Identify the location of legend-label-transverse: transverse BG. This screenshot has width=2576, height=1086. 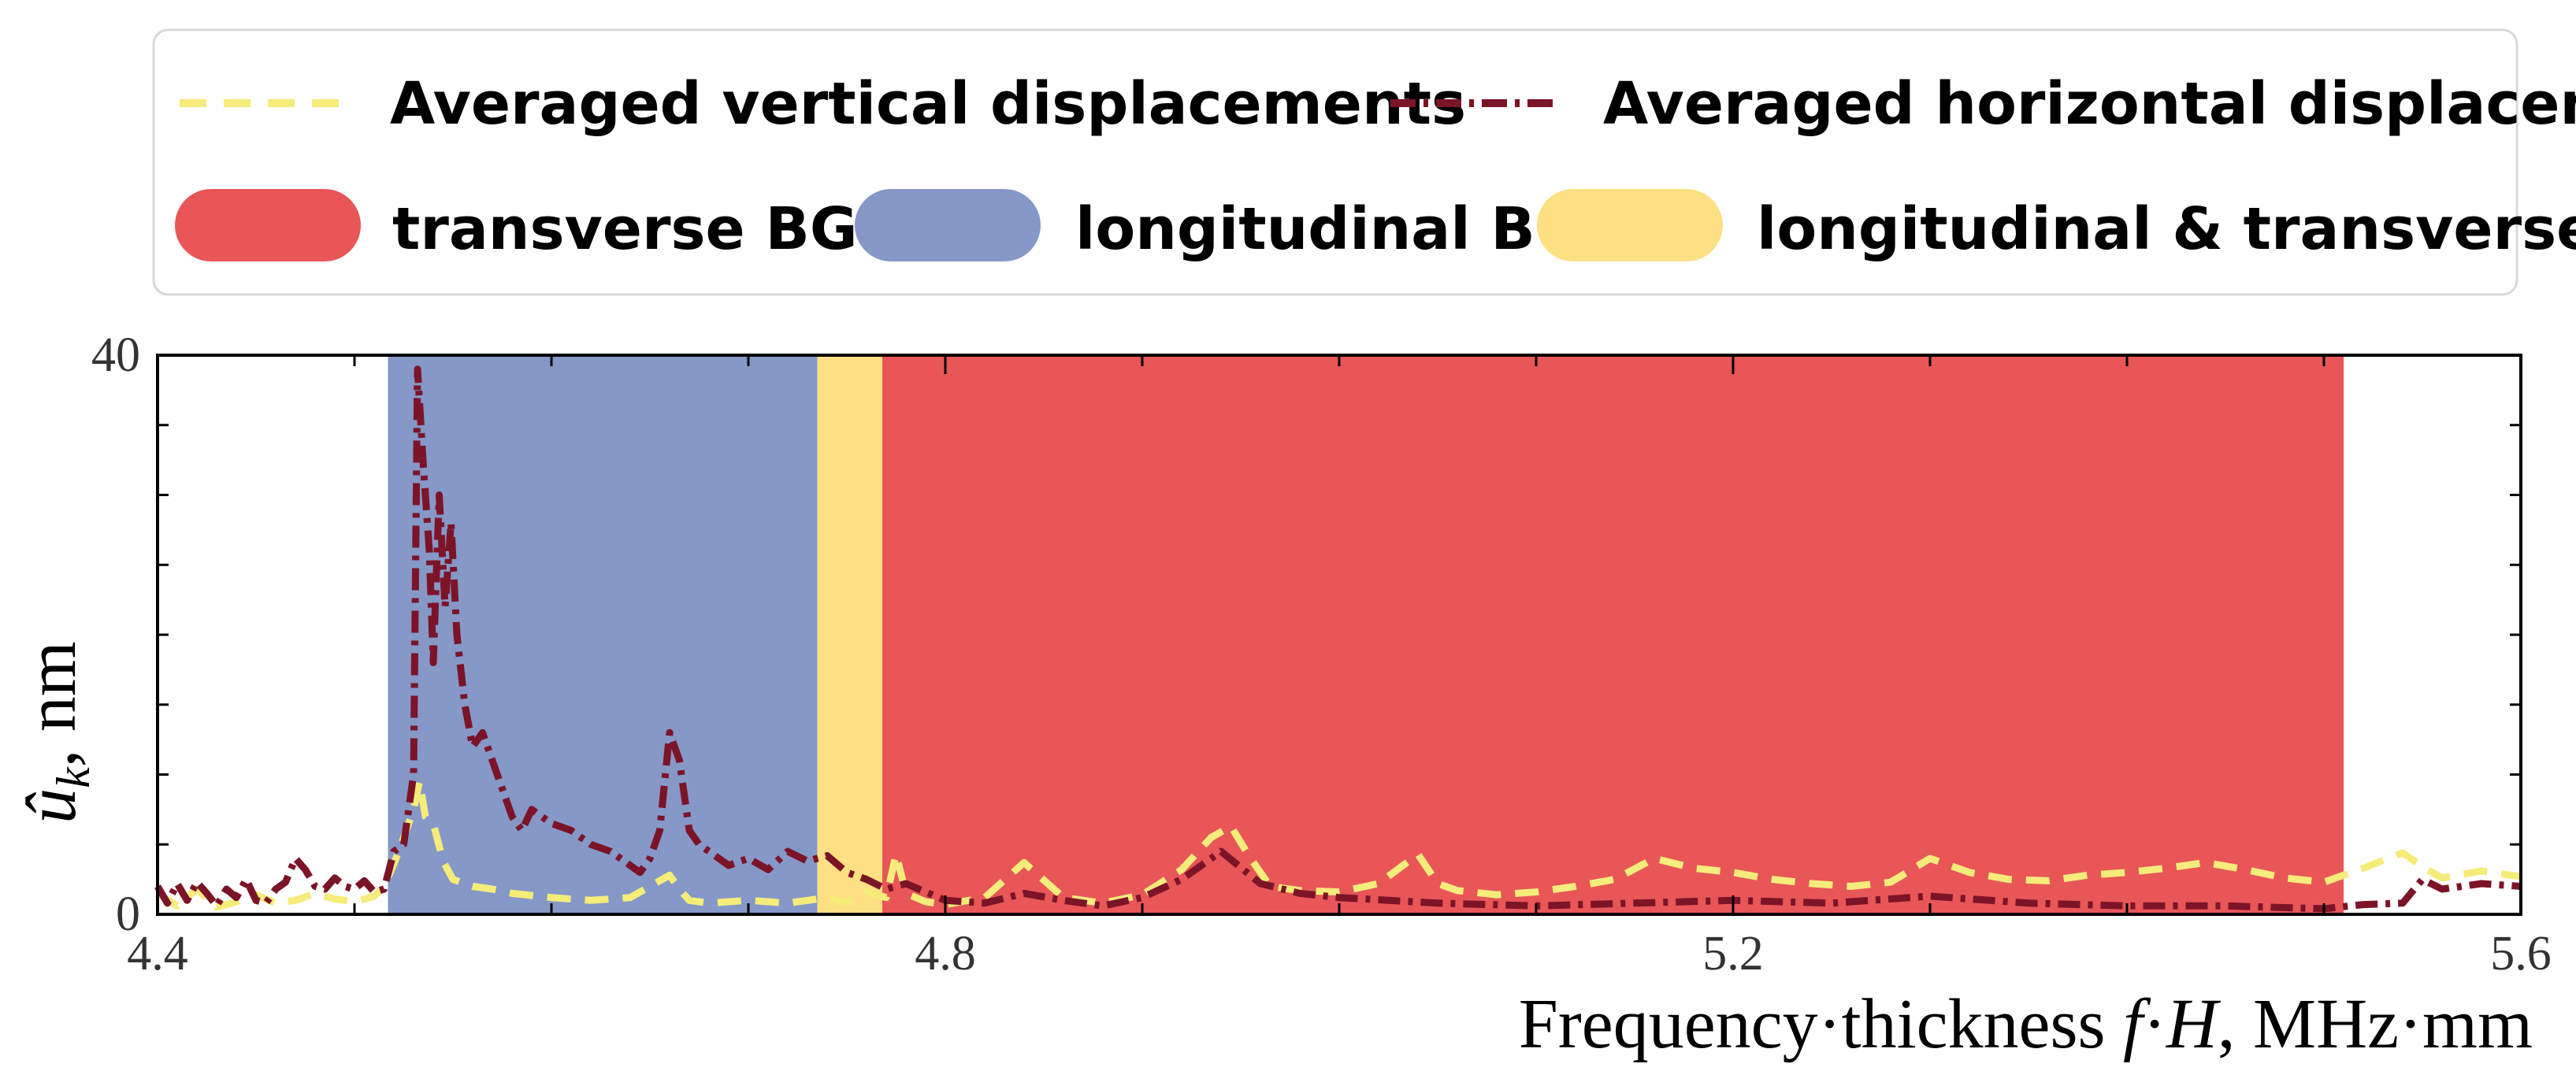
(625, 229).